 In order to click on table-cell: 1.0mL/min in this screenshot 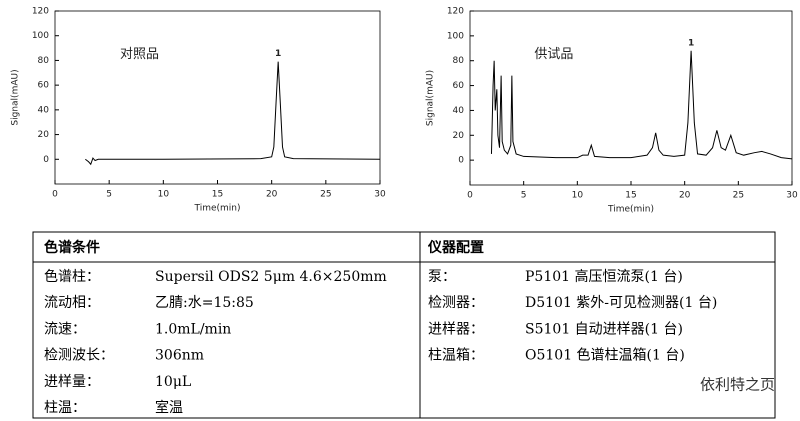, I will do `click(193, 329)`.